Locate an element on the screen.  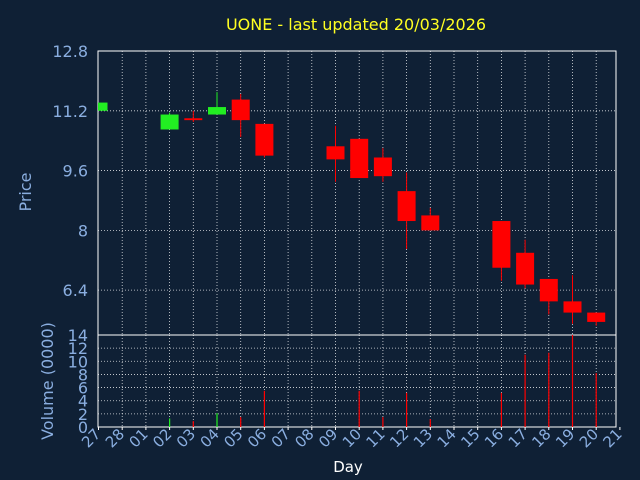
x-tick-label: 01 is located at coordinates (138, 438).